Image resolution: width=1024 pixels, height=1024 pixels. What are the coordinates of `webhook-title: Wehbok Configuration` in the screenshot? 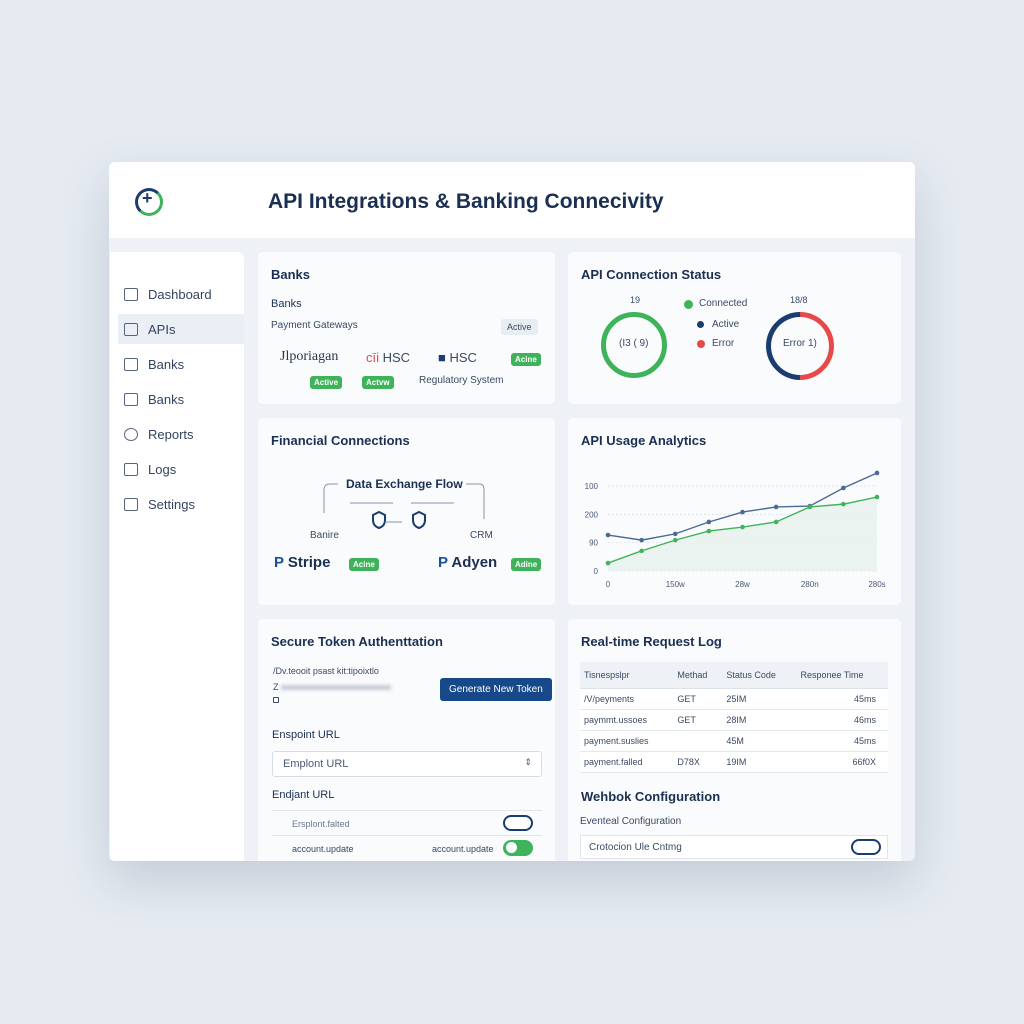 It's located at (651, 796).